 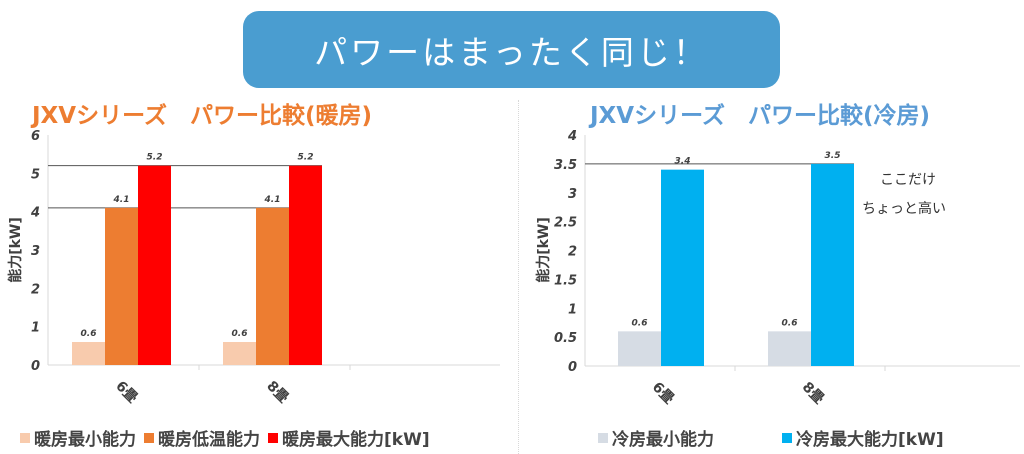 What do you see at coordinates (565, 280) in the screenshot?
I see `y-tick-label: 1.5` at bounding box center [565, 280].